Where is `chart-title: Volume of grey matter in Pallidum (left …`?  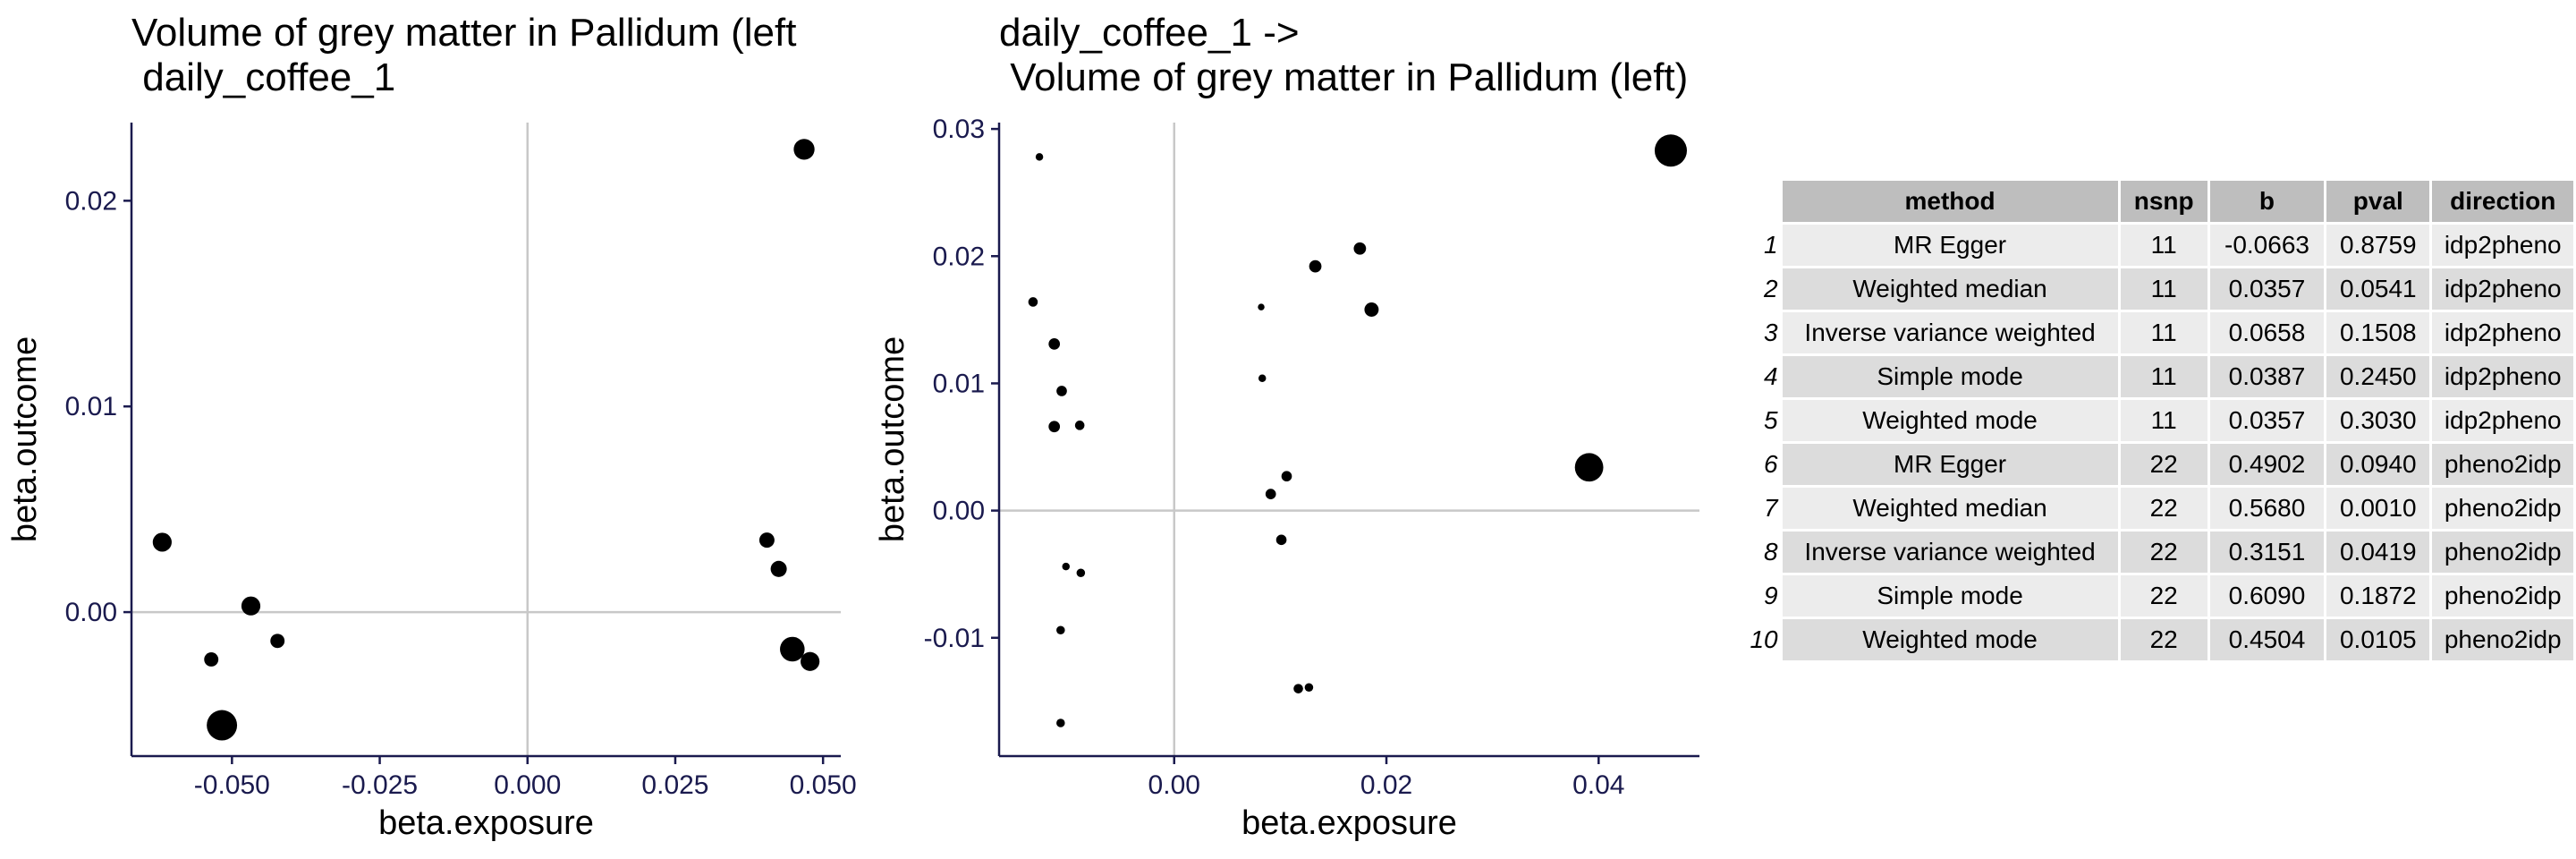 chart-title: Volume of grey matter in Pallidum (left … is located at coordinates (464, 55).